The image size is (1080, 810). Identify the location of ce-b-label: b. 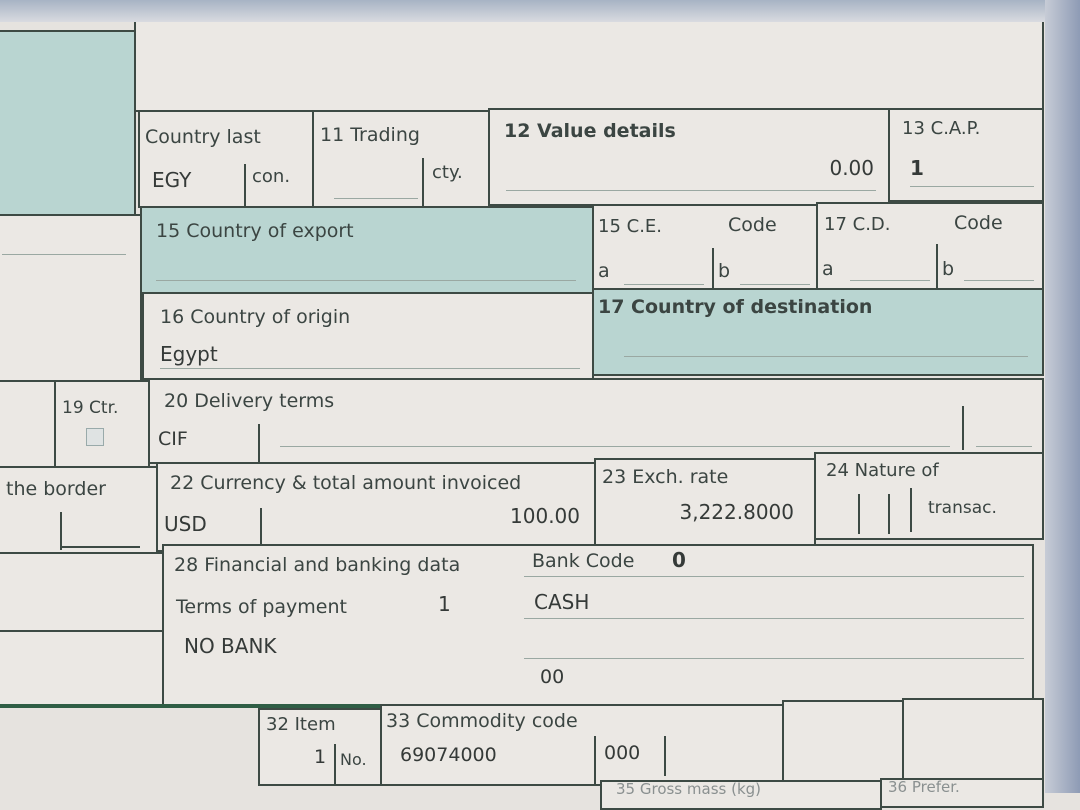
(724, 271).